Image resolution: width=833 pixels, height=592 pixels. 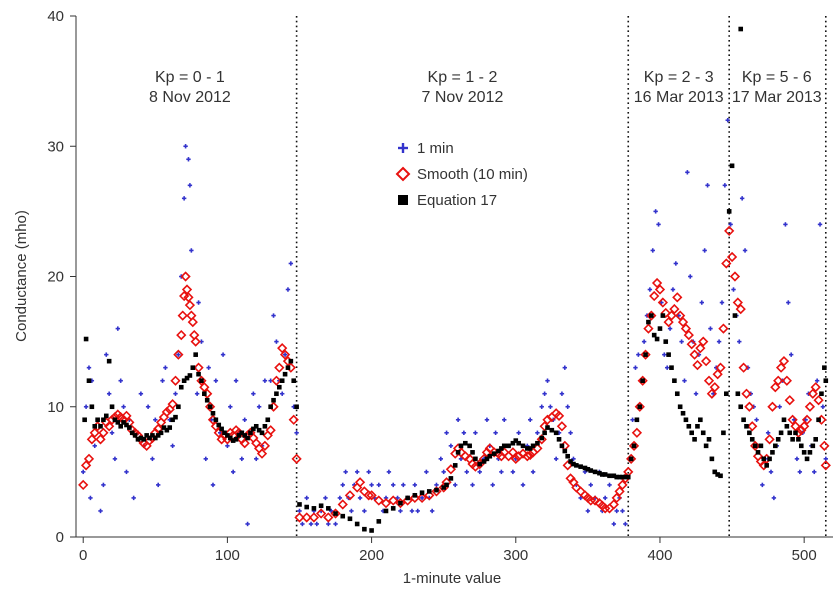 I want to click on region-kp-label: Kp = 5 - 6, so click(x=777, y=77).